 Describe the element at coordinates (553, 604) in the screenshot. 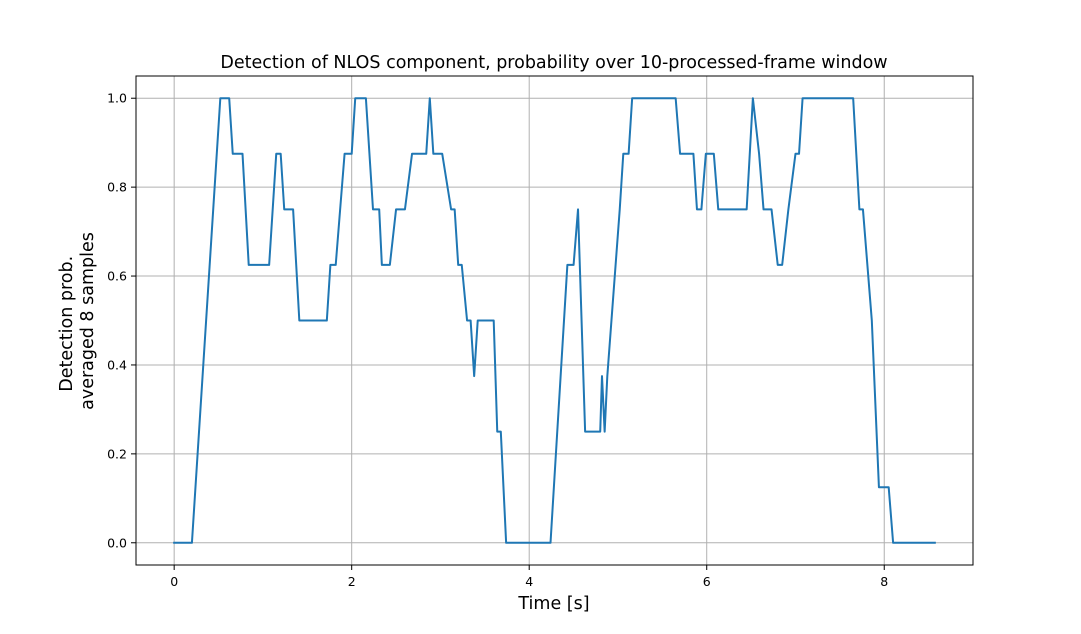

I see `x-axis-label: Time [s]` at that location.